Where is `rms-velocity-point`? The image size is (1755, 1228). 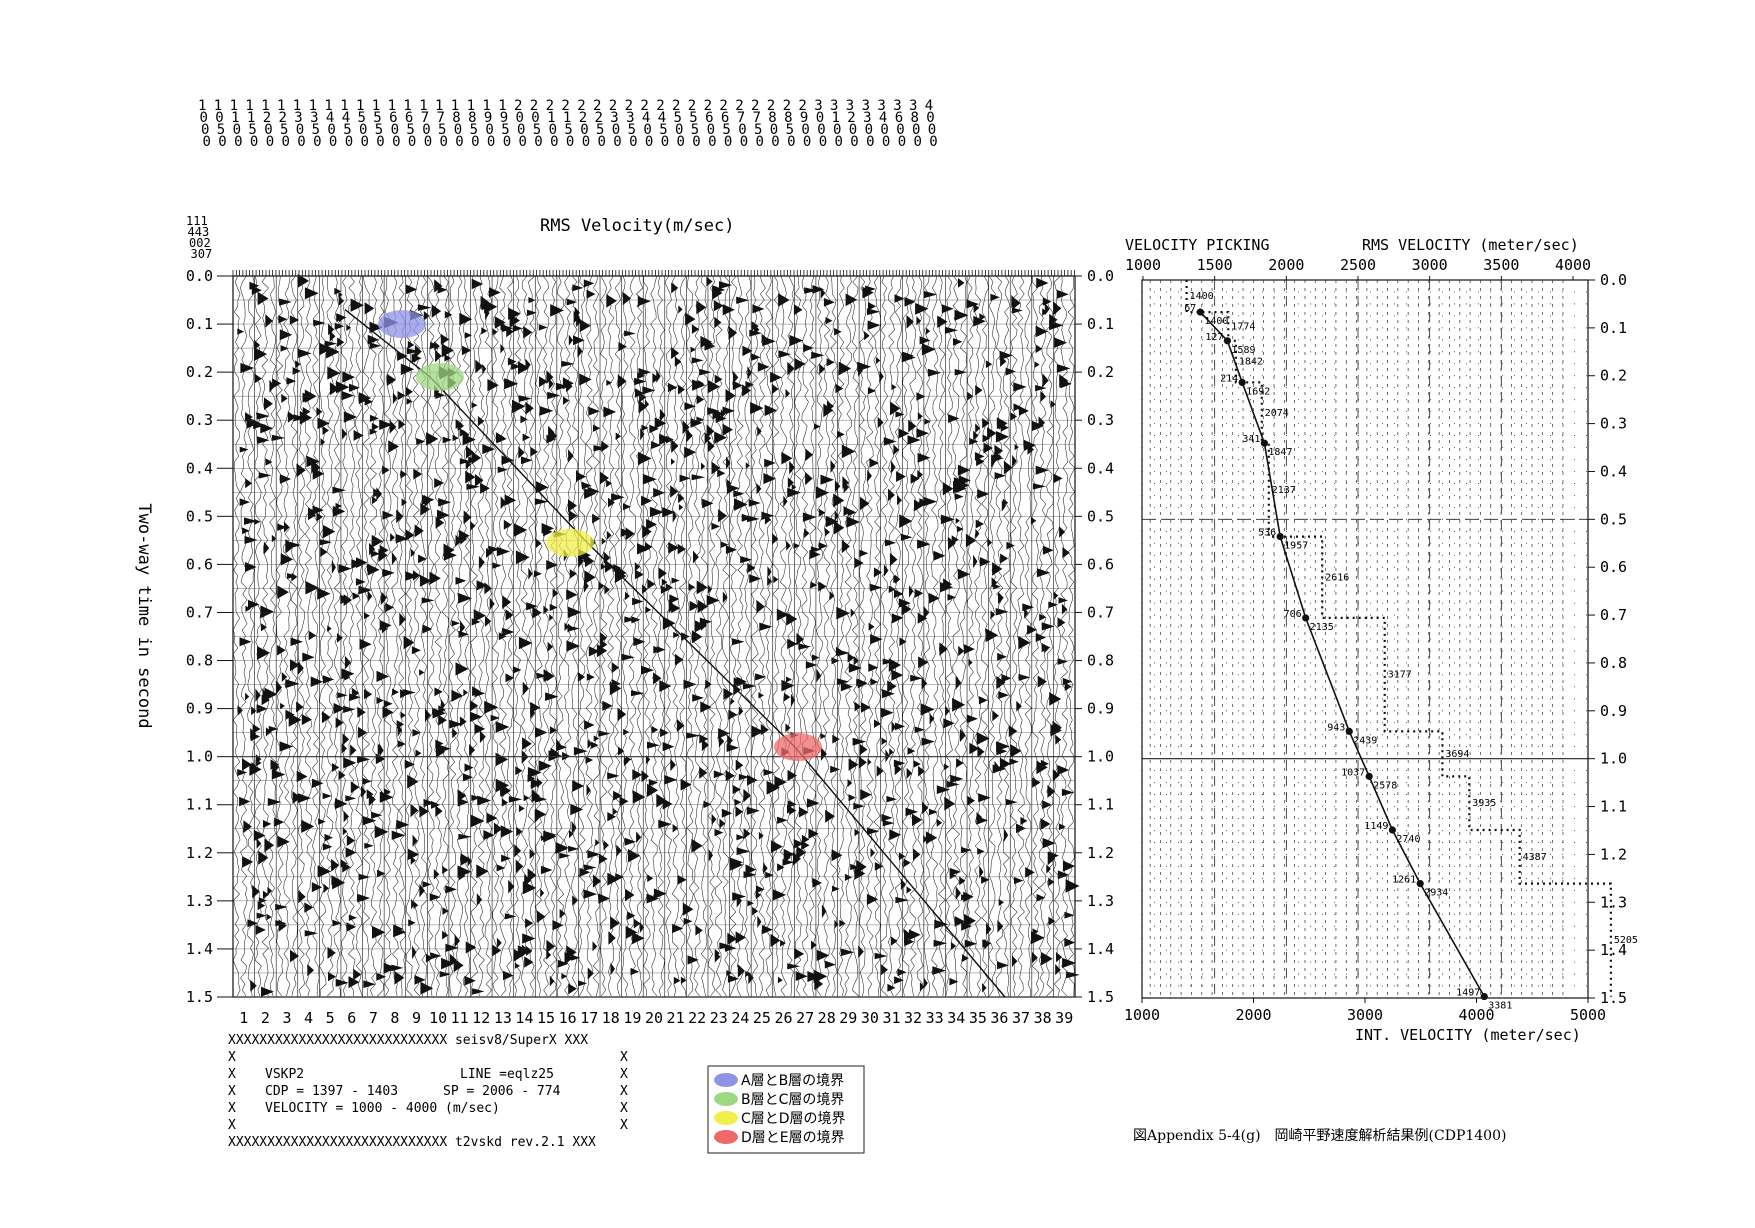 rms-velocity-point is located at coordinates (1420, 883).